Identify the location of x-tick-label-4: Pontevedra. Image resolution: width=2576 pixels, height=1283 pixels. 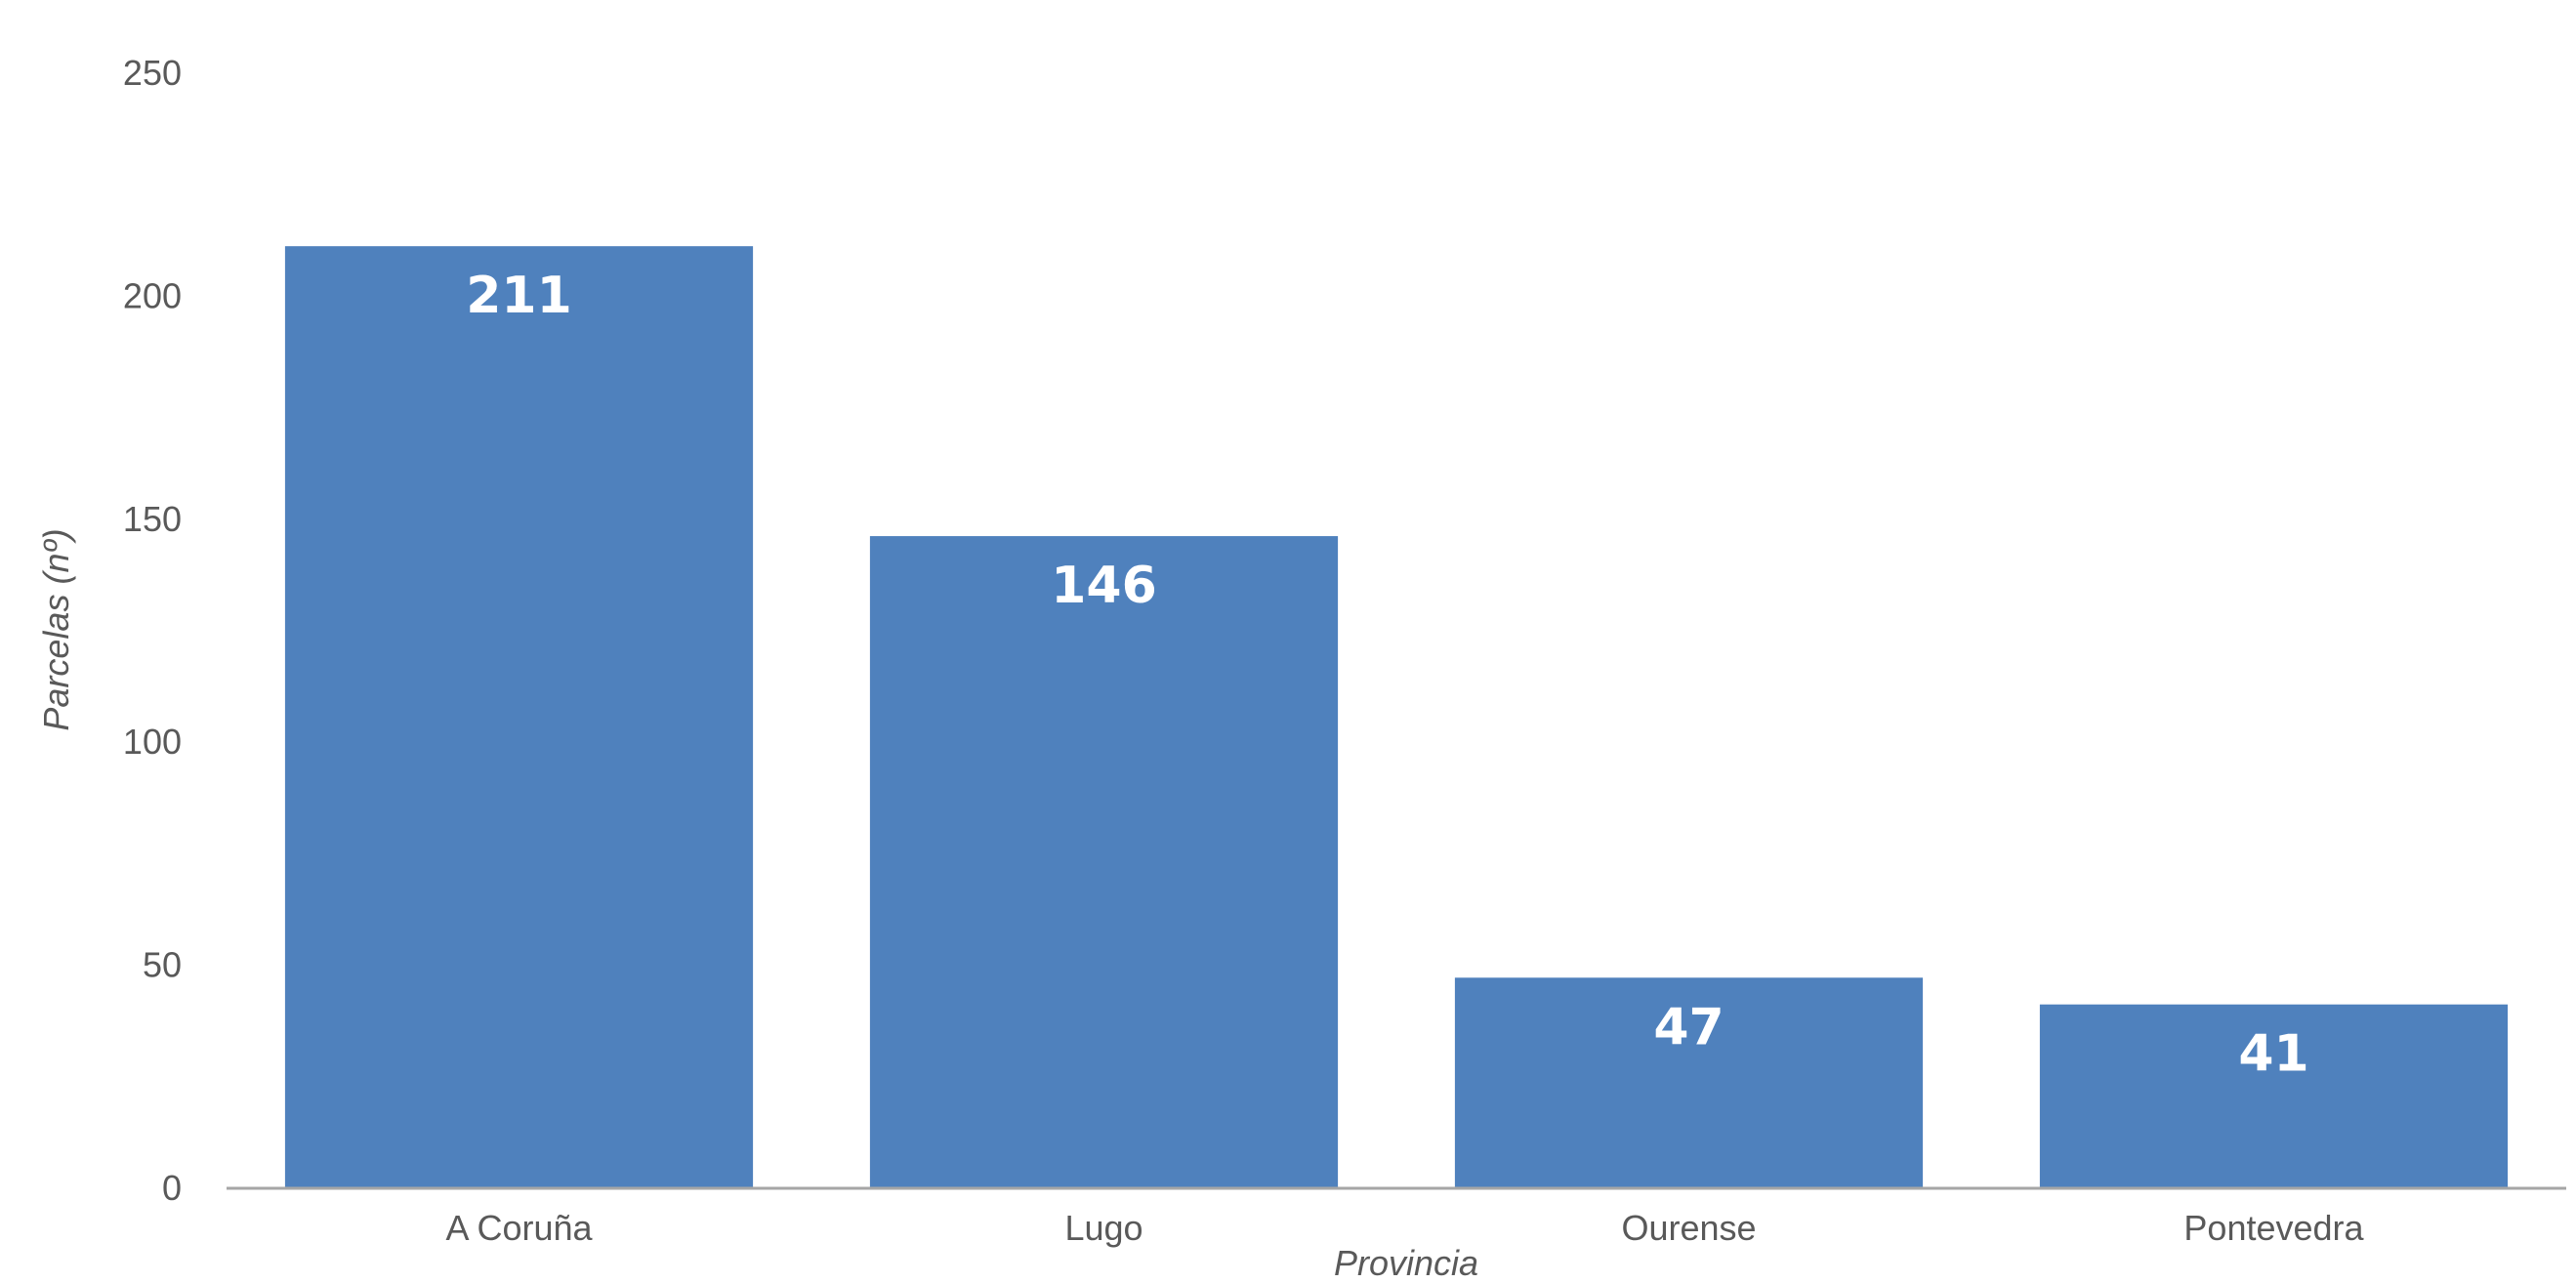
(2273, 1228).